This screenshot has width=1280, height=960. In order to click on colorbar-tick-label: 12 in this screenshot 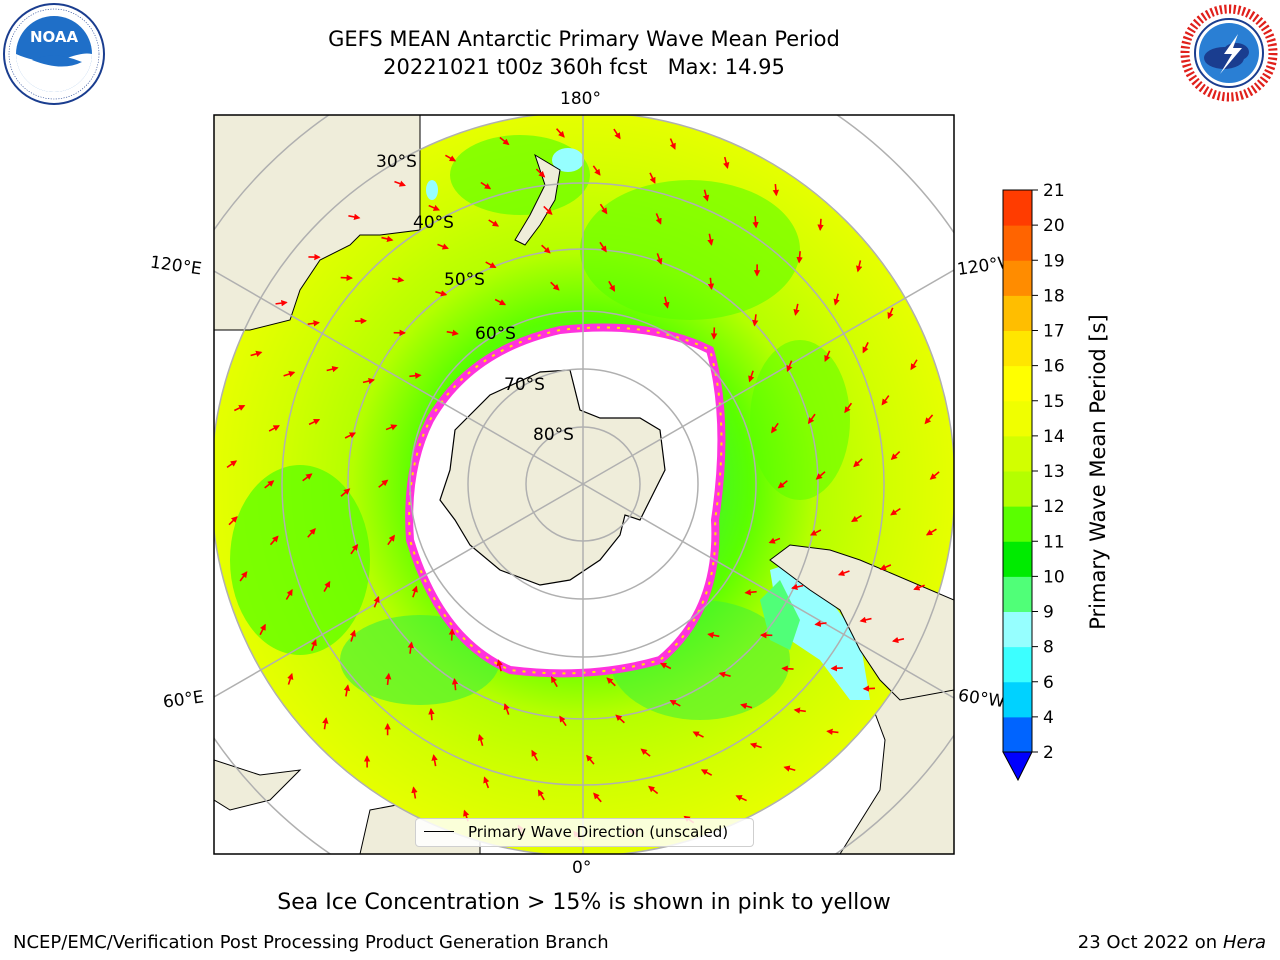, I will do `click(1054, 507)`.